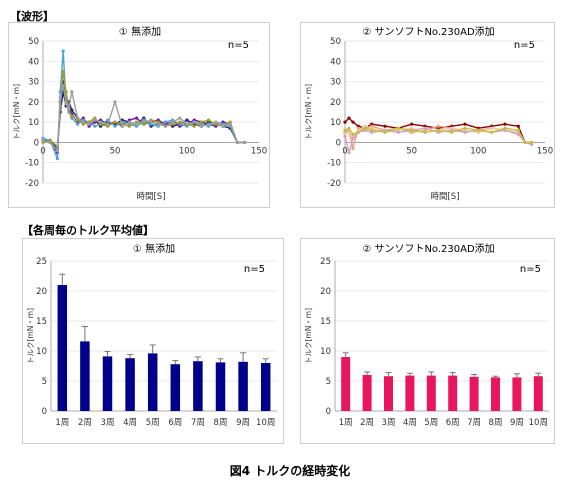 Image resolution: width=580 pixels, height=488 pixels. I want to click on y-axis-label: トルク[mN・m], so click(16, 112).